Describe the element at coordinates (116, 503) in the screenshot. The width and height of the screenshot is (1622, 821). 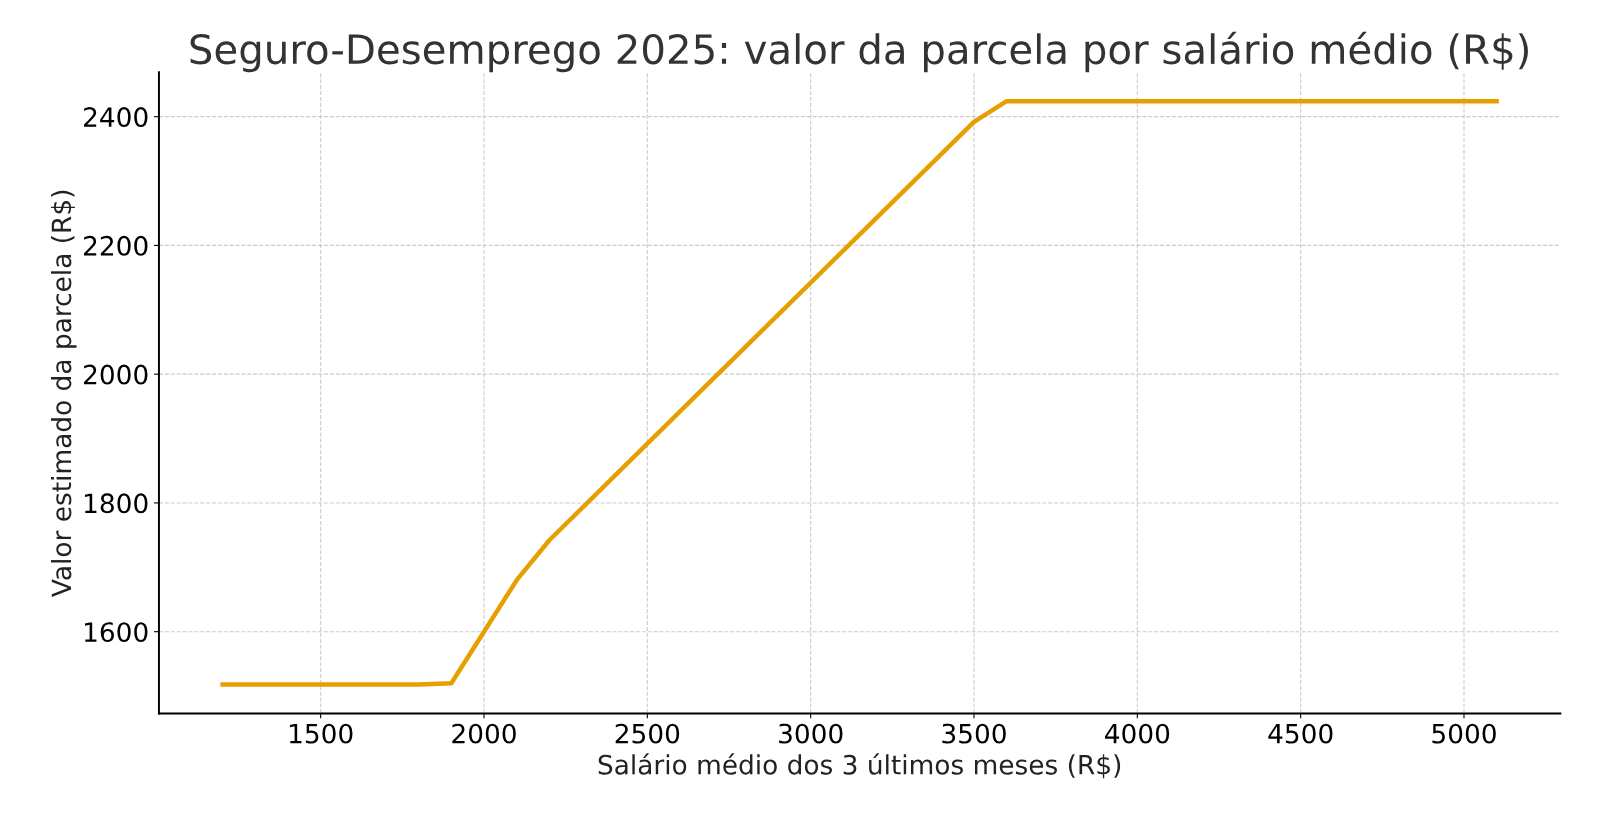
I see `y-tick-label: 1800` at that location.